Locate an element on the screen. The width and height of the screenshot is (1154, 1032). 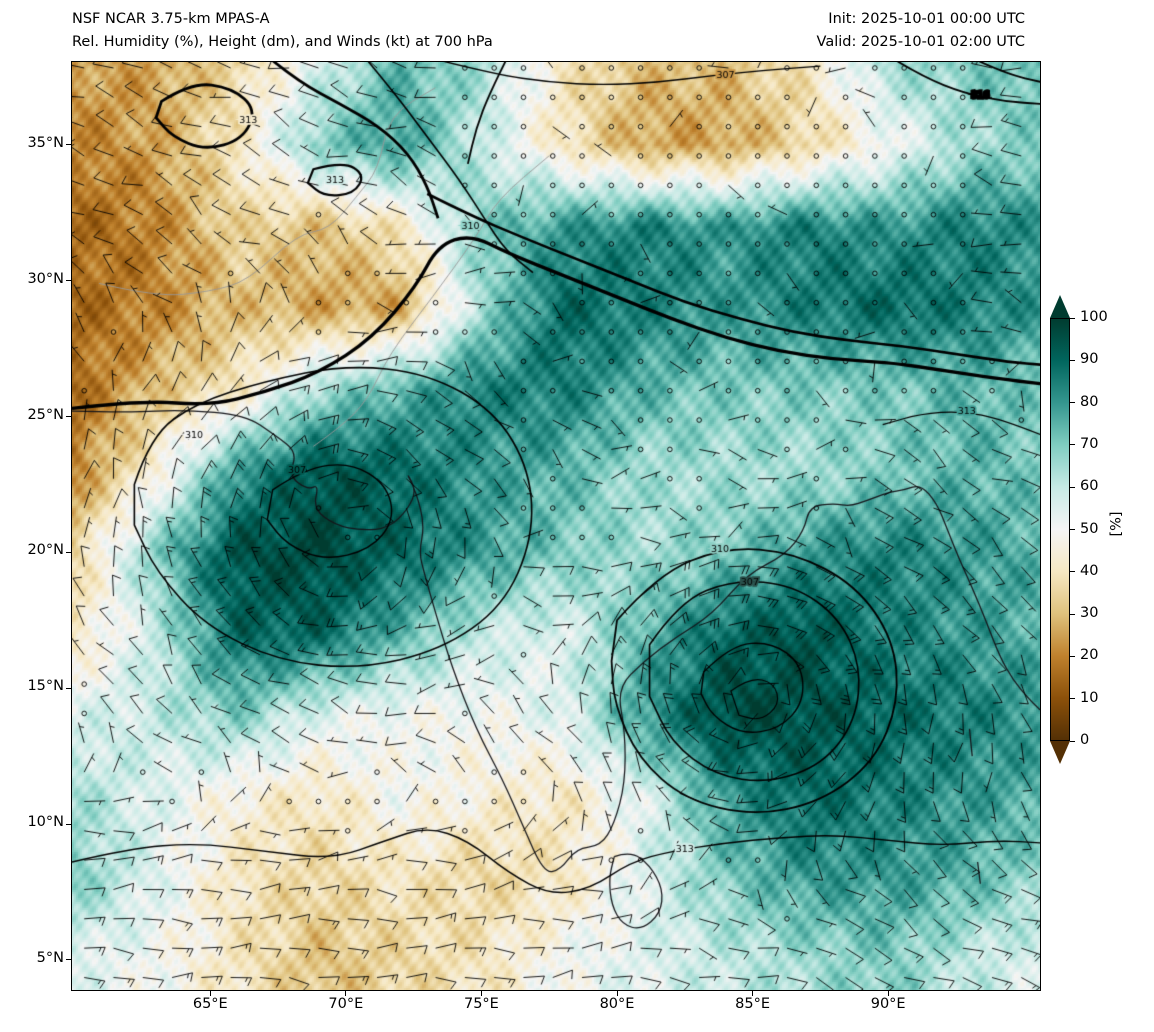
colorbar-tick-label: 70 is located at coordinates (1089, 443).